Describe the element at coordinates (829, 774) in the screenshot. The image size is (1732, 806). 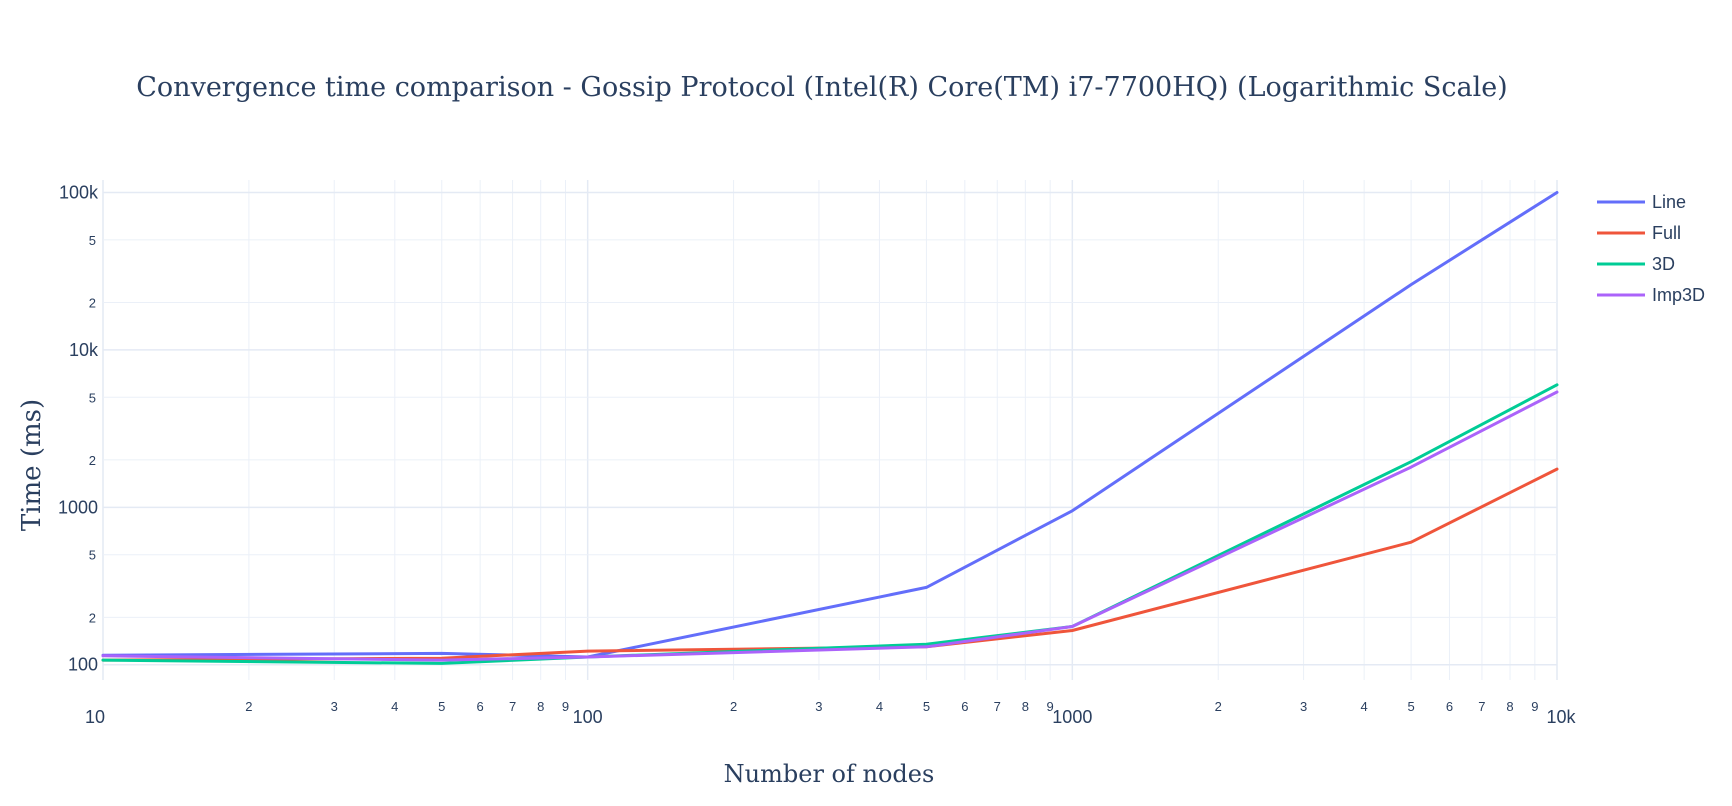
I see `x-axis-title: Number of nodes` at that location.